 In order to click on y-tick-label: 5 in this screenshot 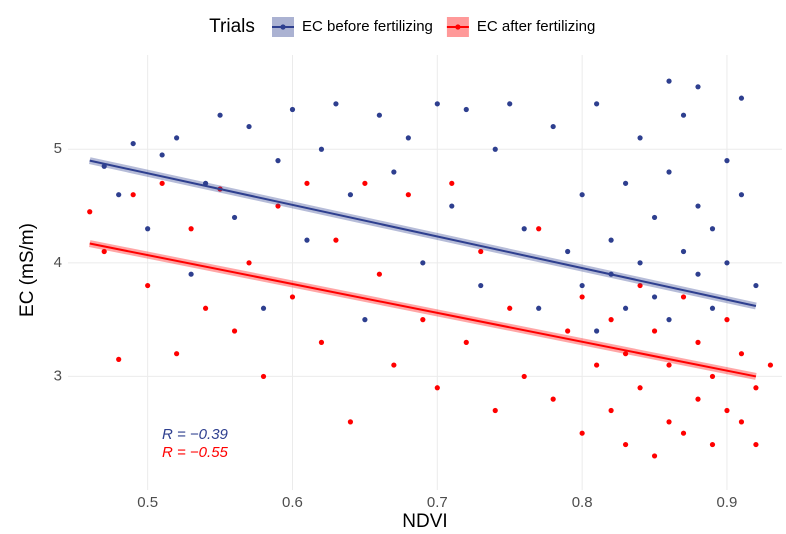, I will do `click(58, 148)`.